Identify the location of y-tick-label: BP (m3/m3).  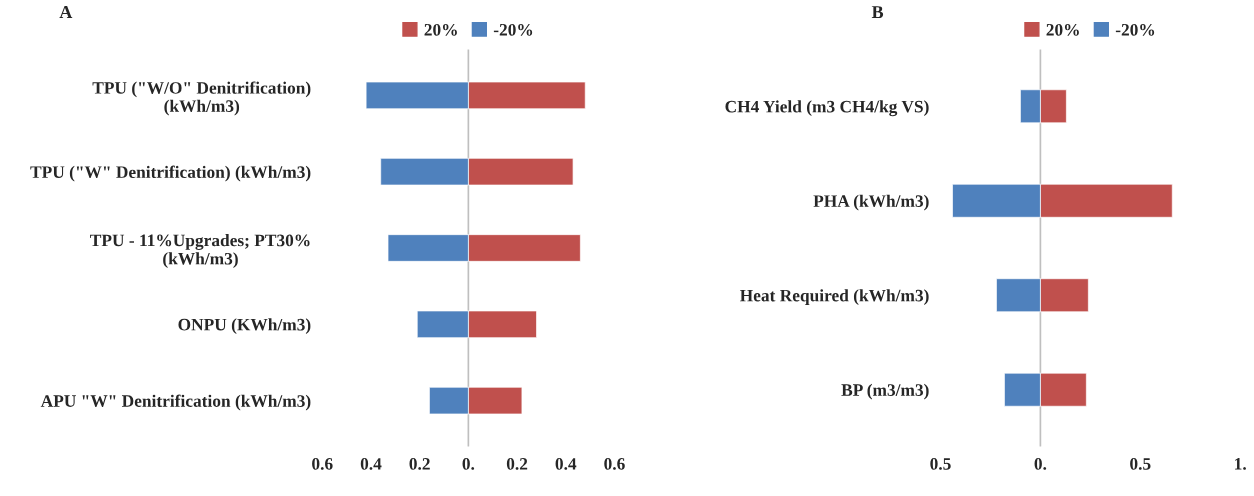
(885, 391).